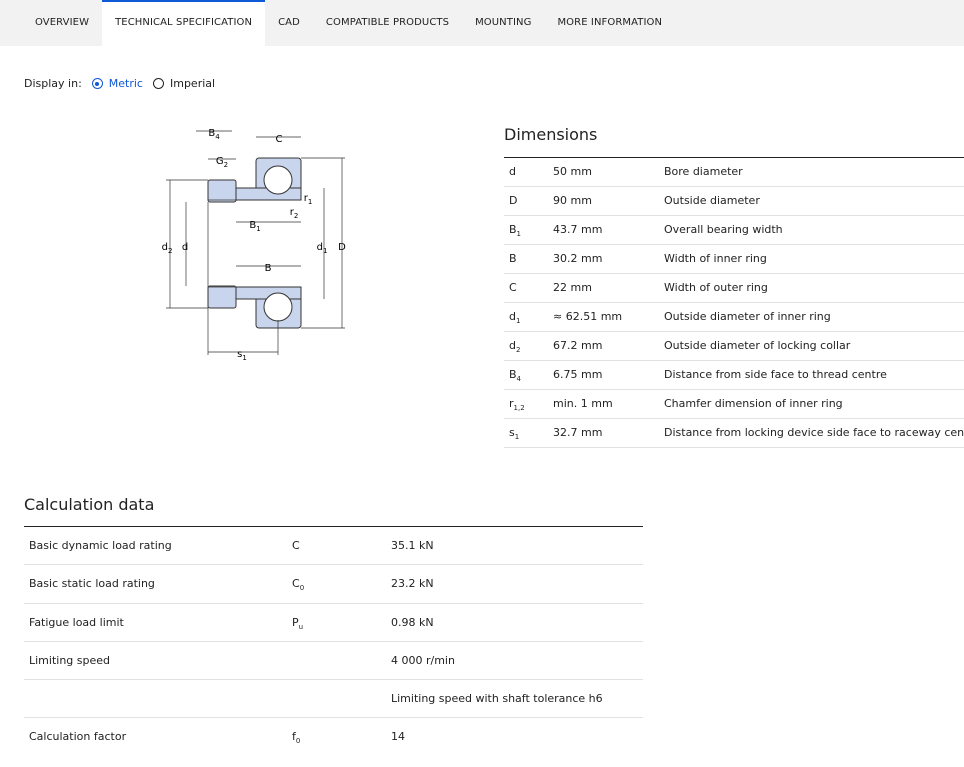  I want to click on dimension-lines, so click(255, 242).